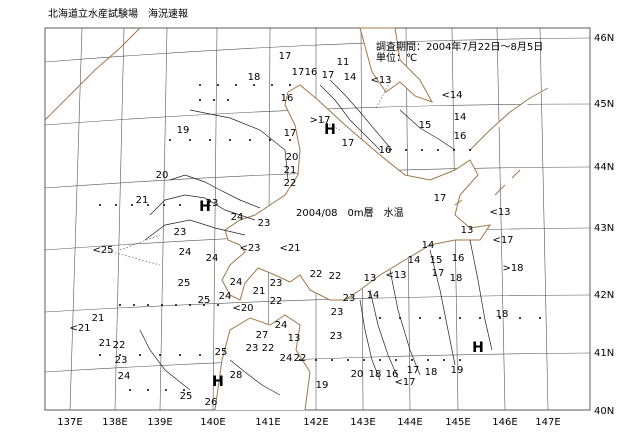  Describe the element at coordinates (262, 335) in the screenshot. I see `isotherm-label: 27` at that location.